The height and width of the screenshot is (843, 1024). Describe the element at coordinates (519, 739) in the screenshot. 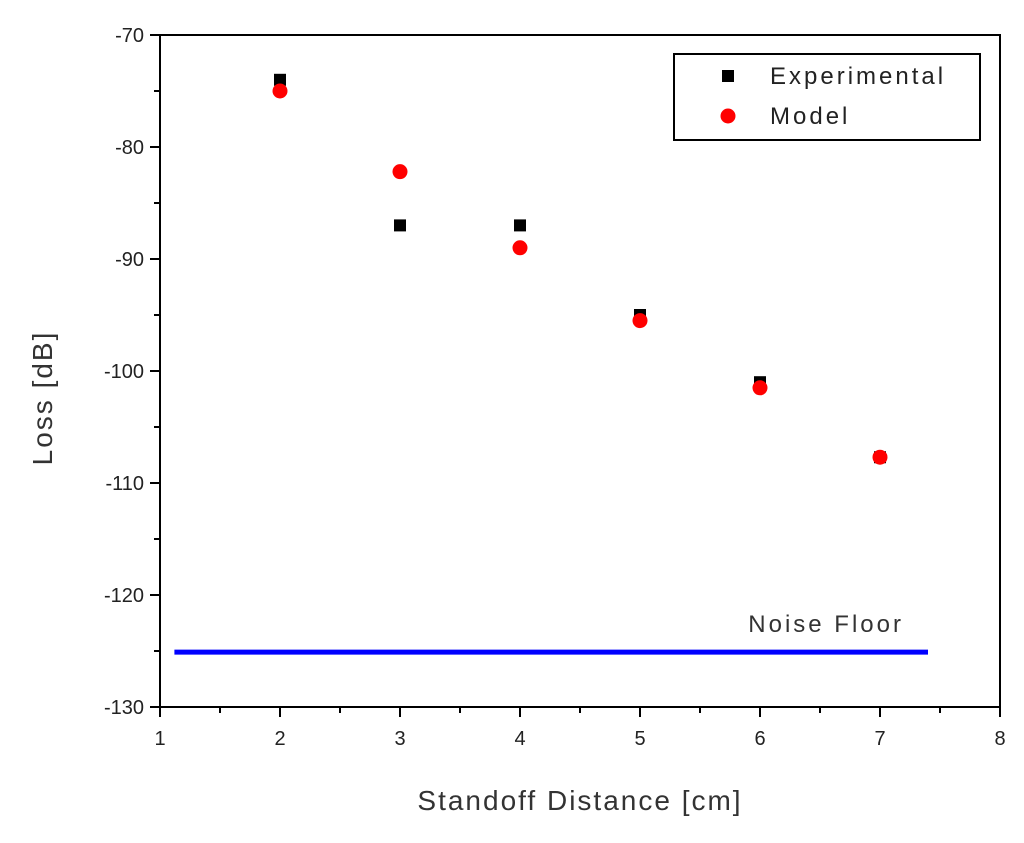

I see `x-tick-label: 4` at that location.